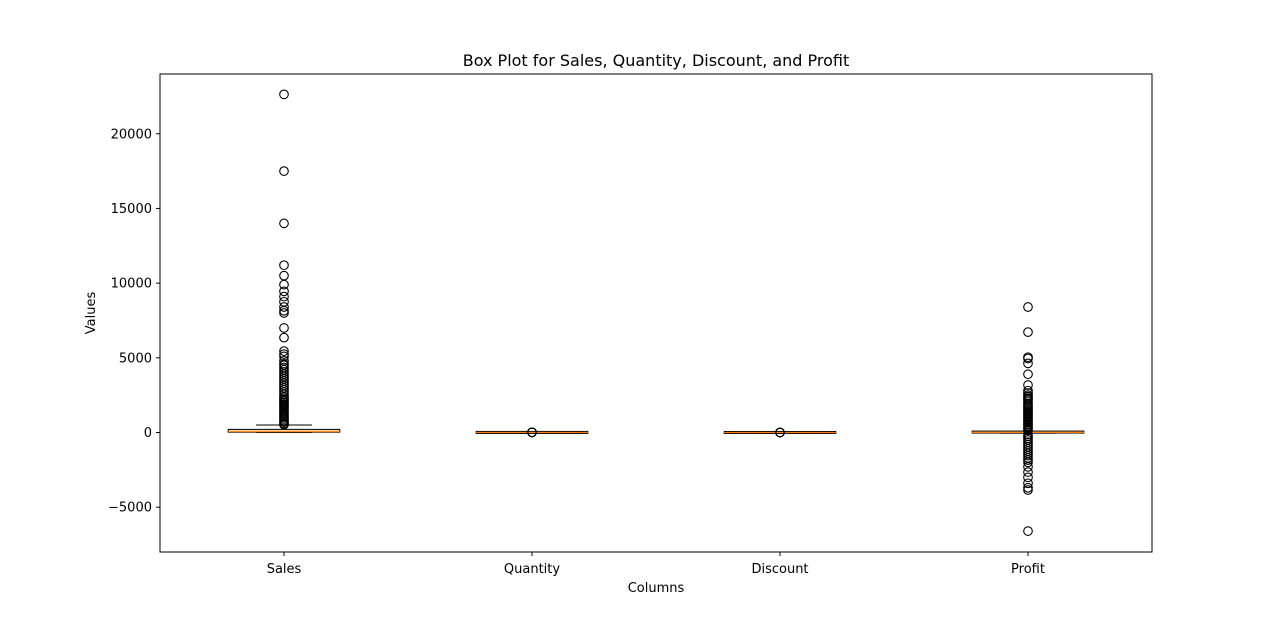  What do you see at coordinates (779, 569) in the screenshot?
I see `x-tick-label: Discount` at bounding box center [779, 569].